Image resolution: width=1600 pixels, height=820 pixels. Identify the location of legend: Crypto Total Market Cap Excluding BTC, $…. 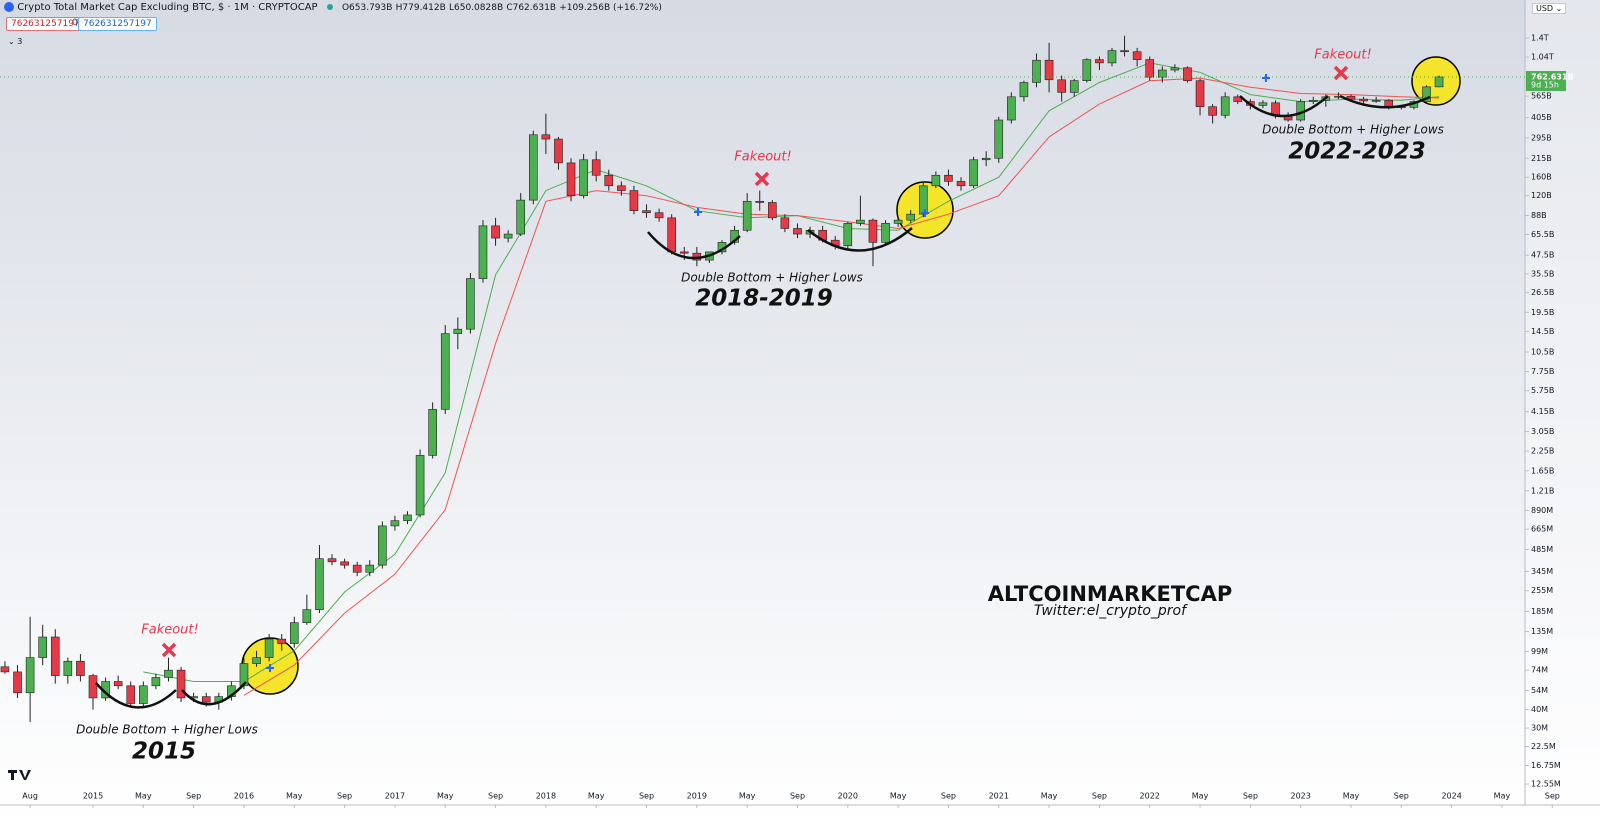
(333, 7).